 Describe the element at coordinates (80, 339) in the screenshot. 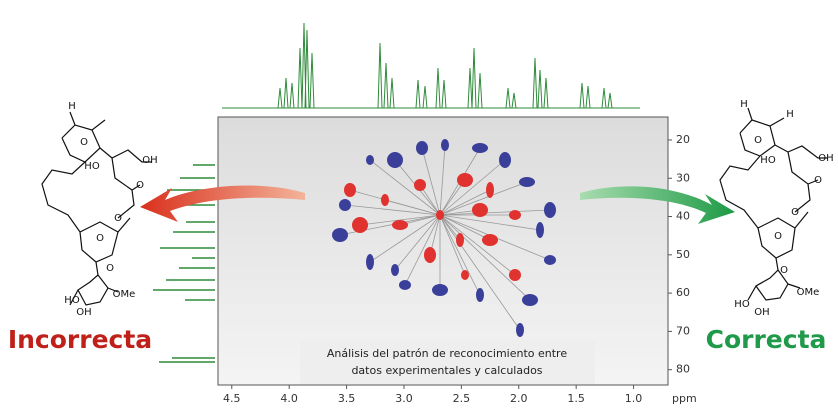

I see `incorrect-label: Incorrecta` at that location.